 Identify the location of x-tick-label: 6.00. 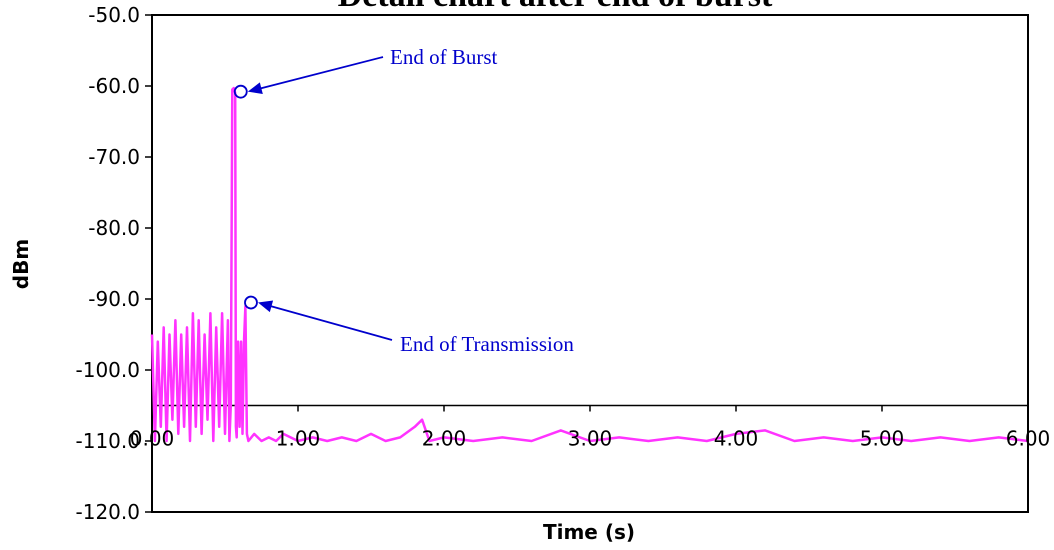
(1028, 439).